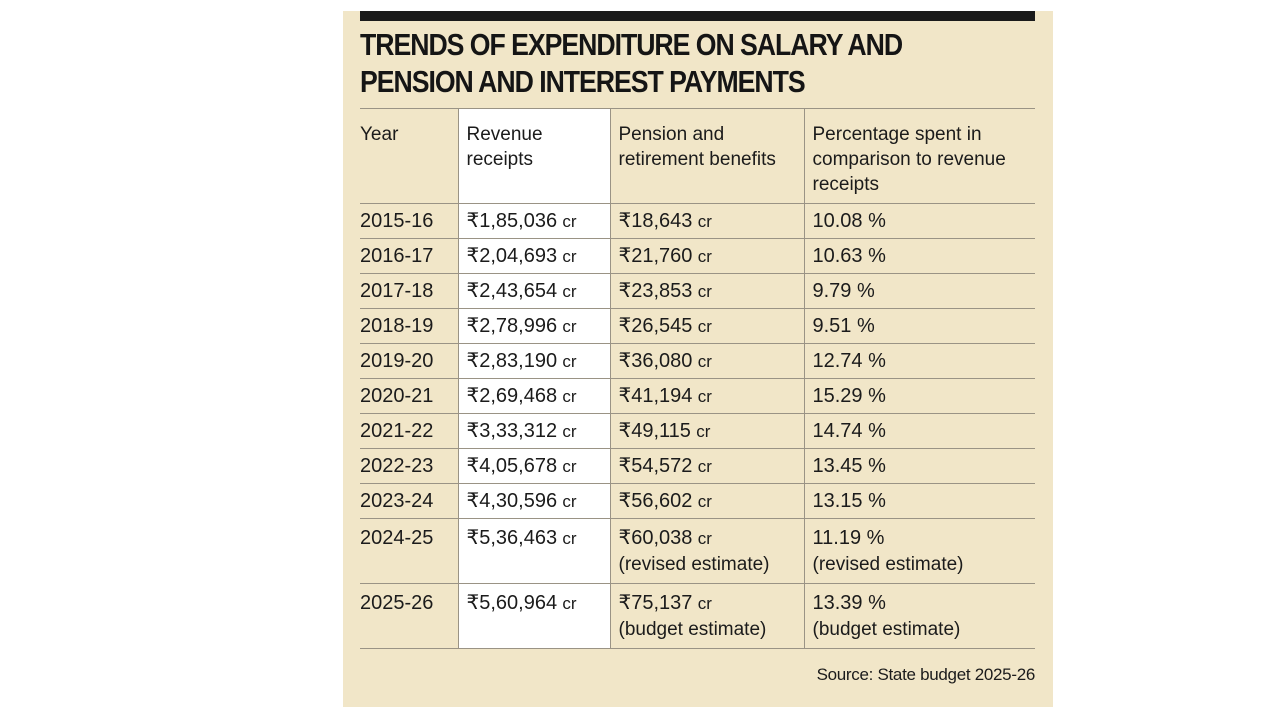 The height and width of the screenshot is (720, 1280). What do you see at coordinates (655, 361) in the screenshot?
I see `pension-value: ₹36,080` at bounding box center [655, 361].